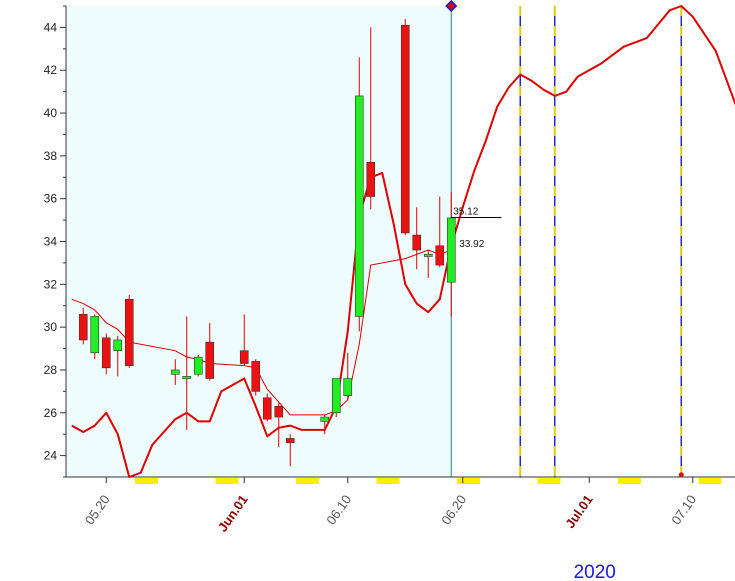 The width and height of the screenshot is (735, 581). What do you see at coordinates (578, 511) in the screenshot?
I see `x-tick-label: Jul.01` at bounding box center [578, 511].